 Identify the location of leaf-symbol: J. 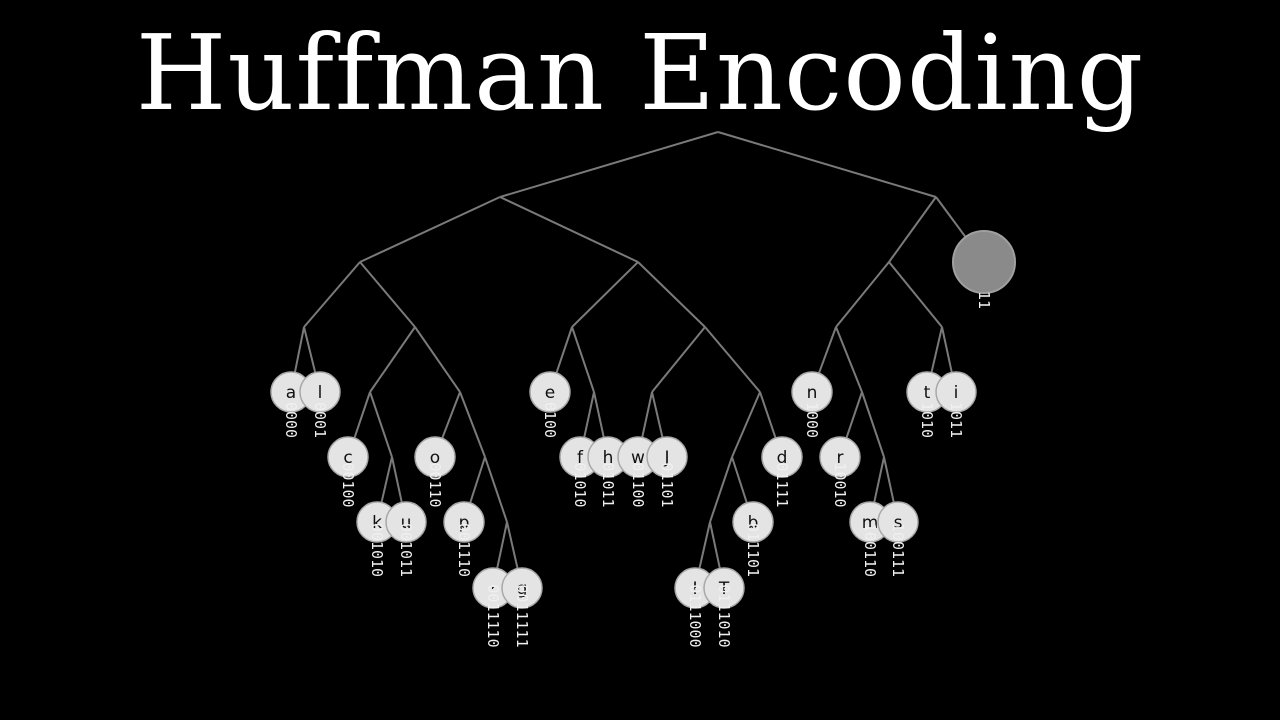
(666, 458).